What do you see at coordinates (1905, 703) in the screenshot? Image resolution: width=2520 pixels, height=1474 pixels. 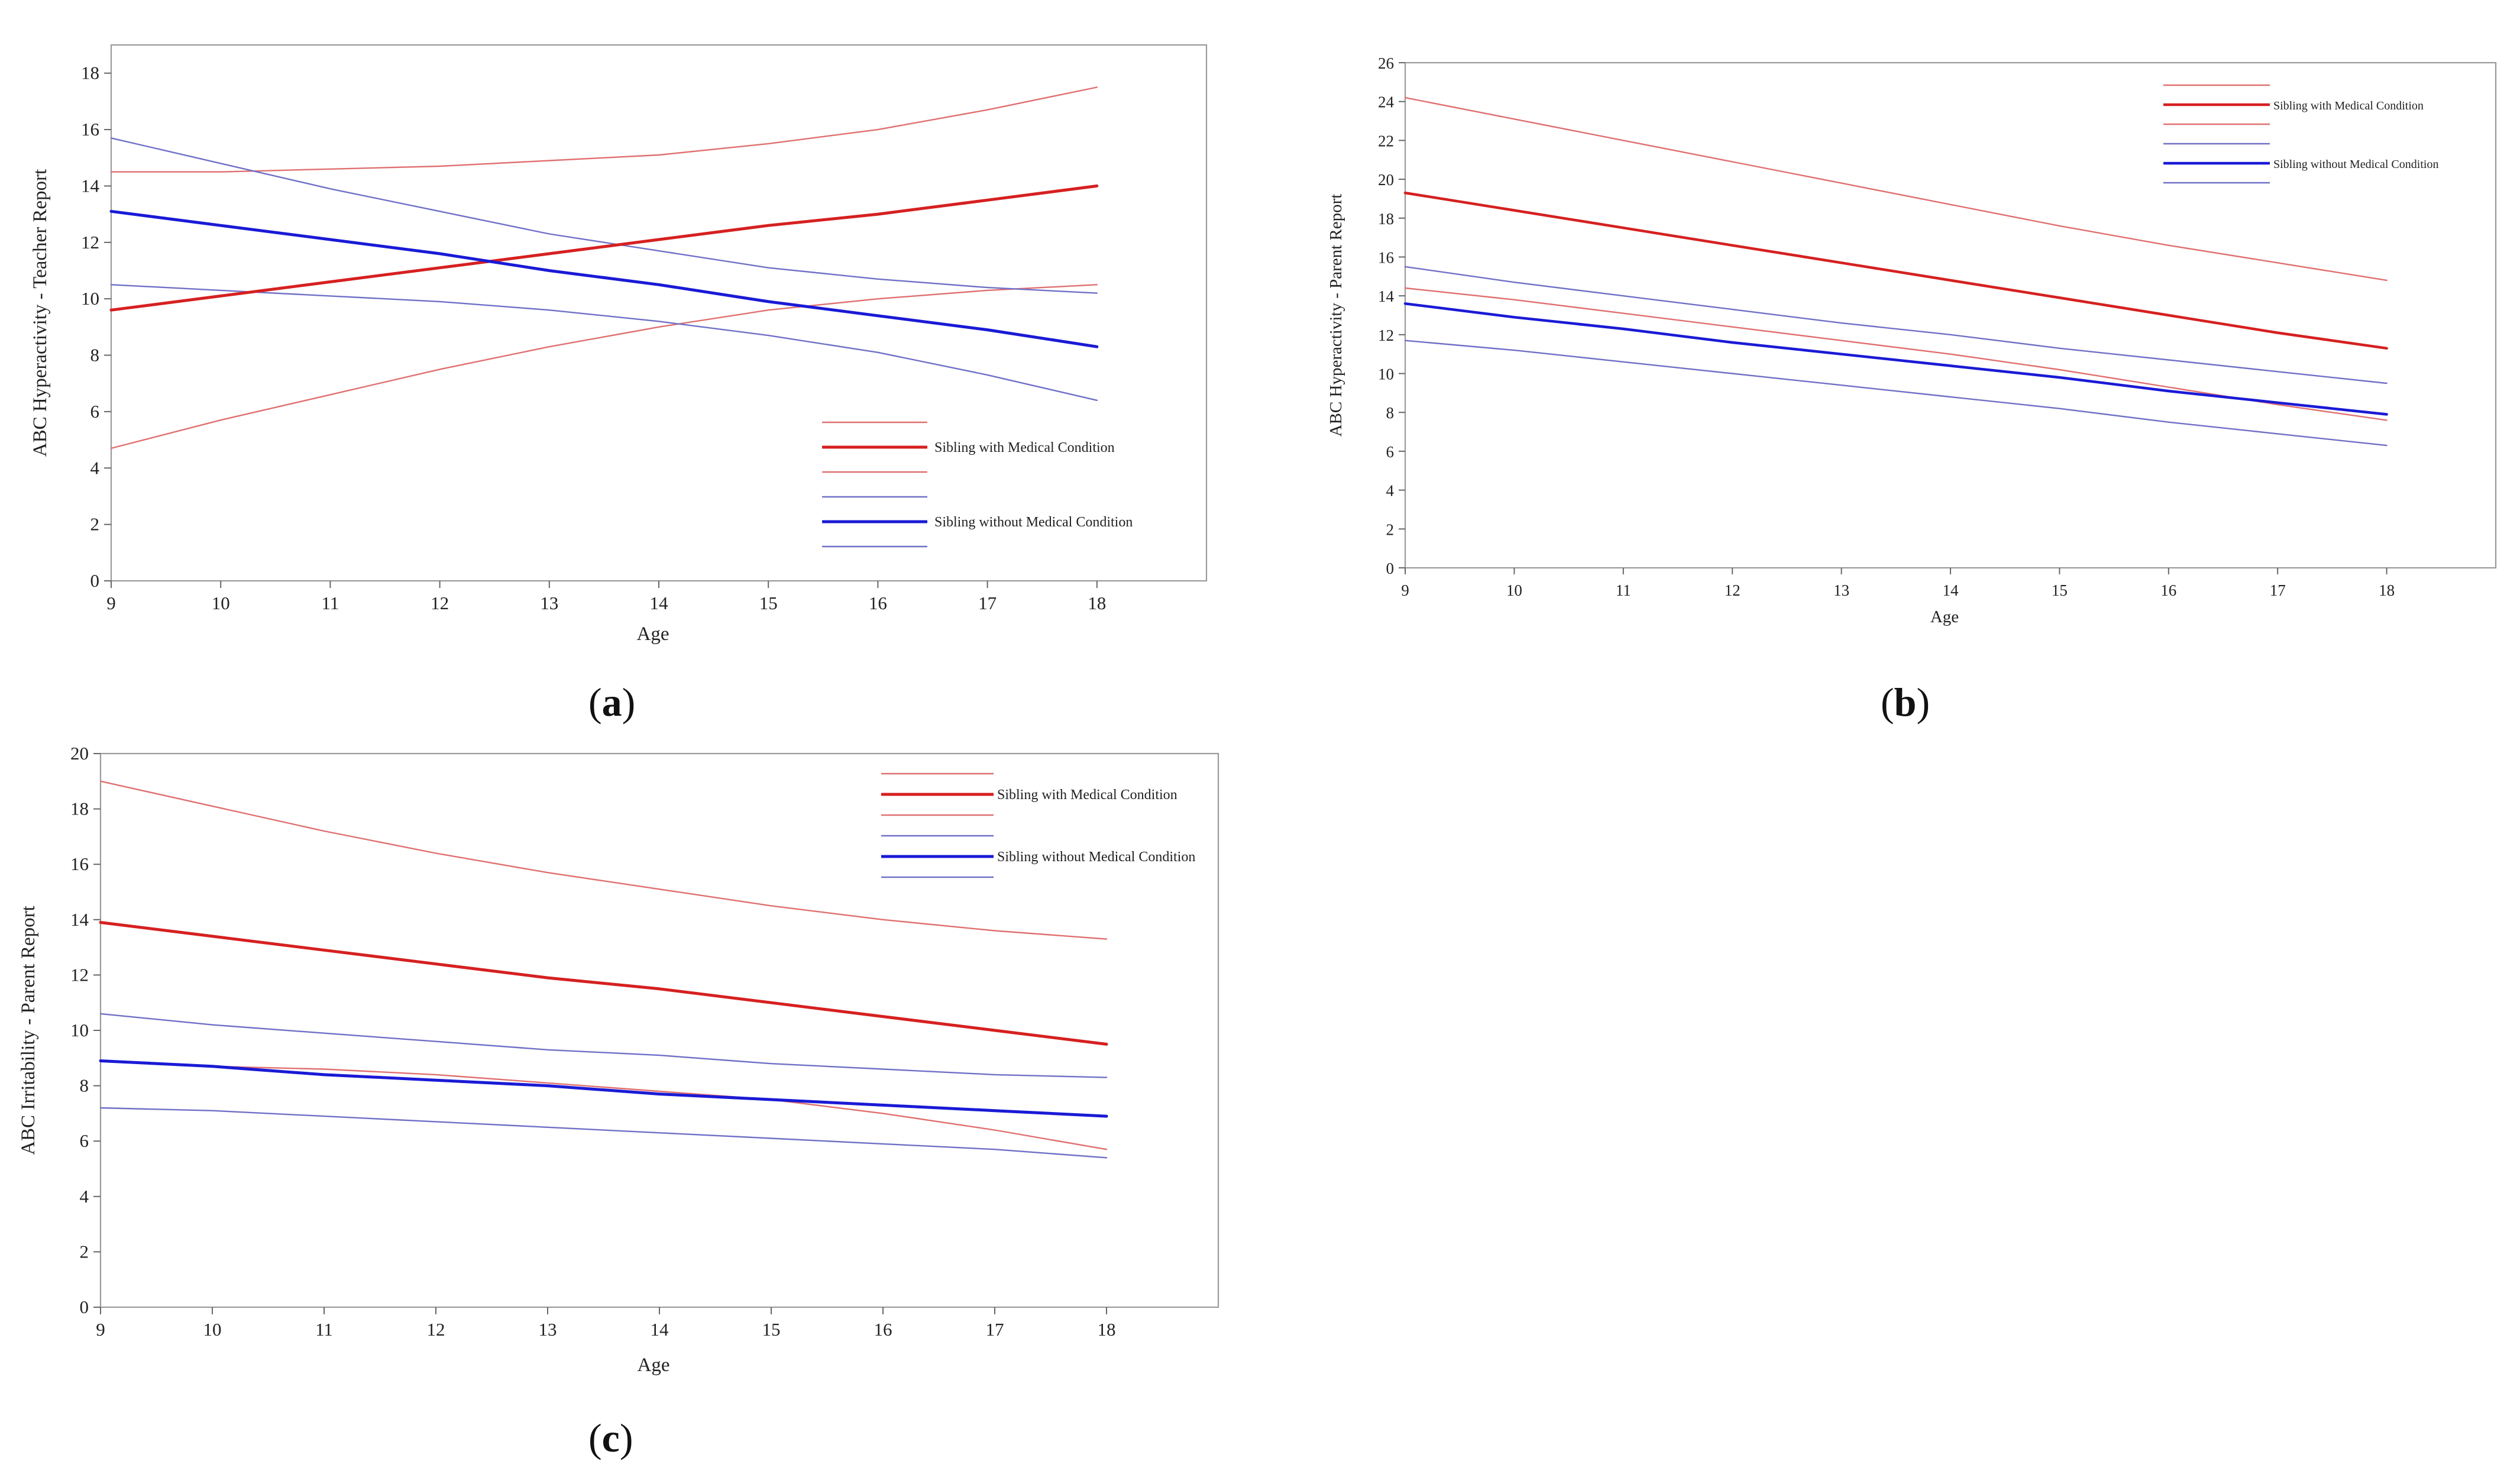 I see `caption-b: (b)` at bounding box center [1905, 703].